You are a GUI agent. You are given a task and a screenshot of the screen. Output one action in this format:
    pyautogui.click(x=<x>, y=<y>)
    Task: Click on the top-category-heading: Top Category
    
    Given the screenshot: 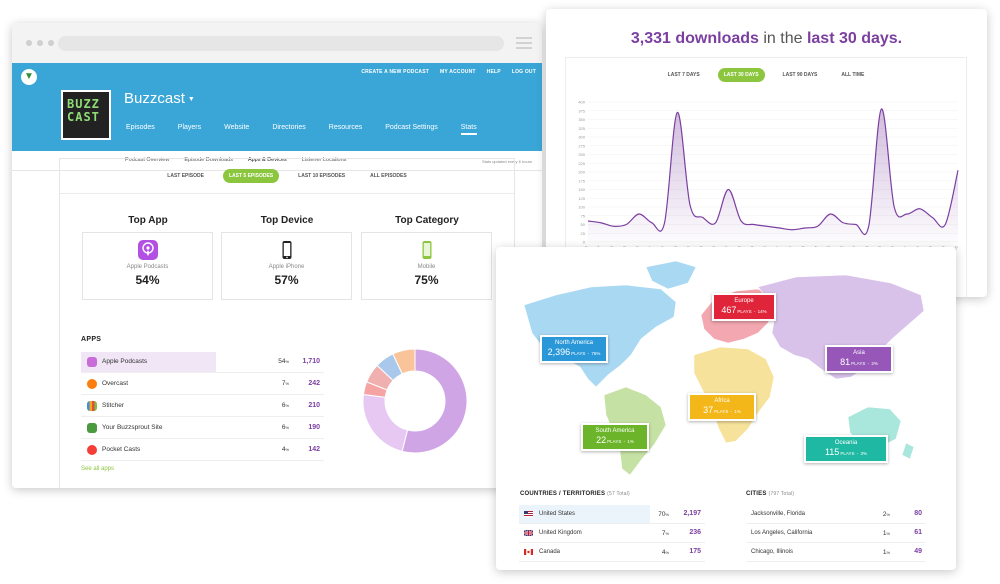 What is the action you would take?
    pyautogui.click(x=427, y=220)
    